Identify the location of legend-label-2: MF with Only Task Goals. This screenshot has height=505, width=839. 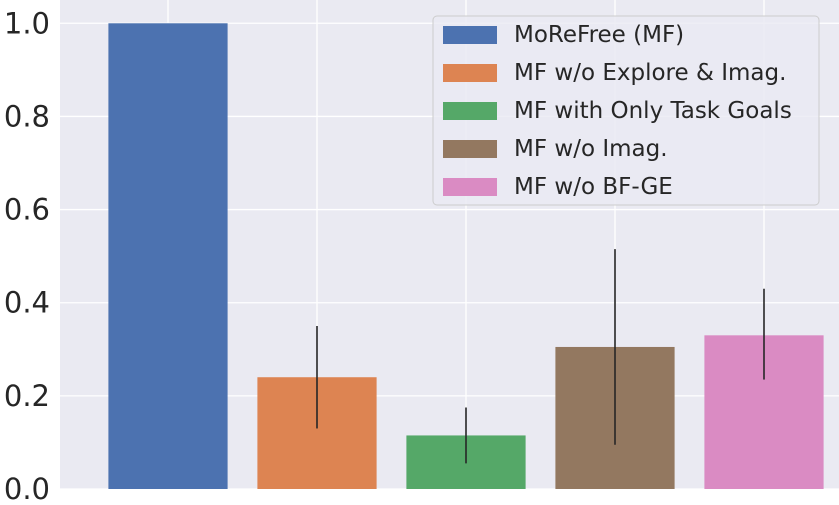
(653, 111).